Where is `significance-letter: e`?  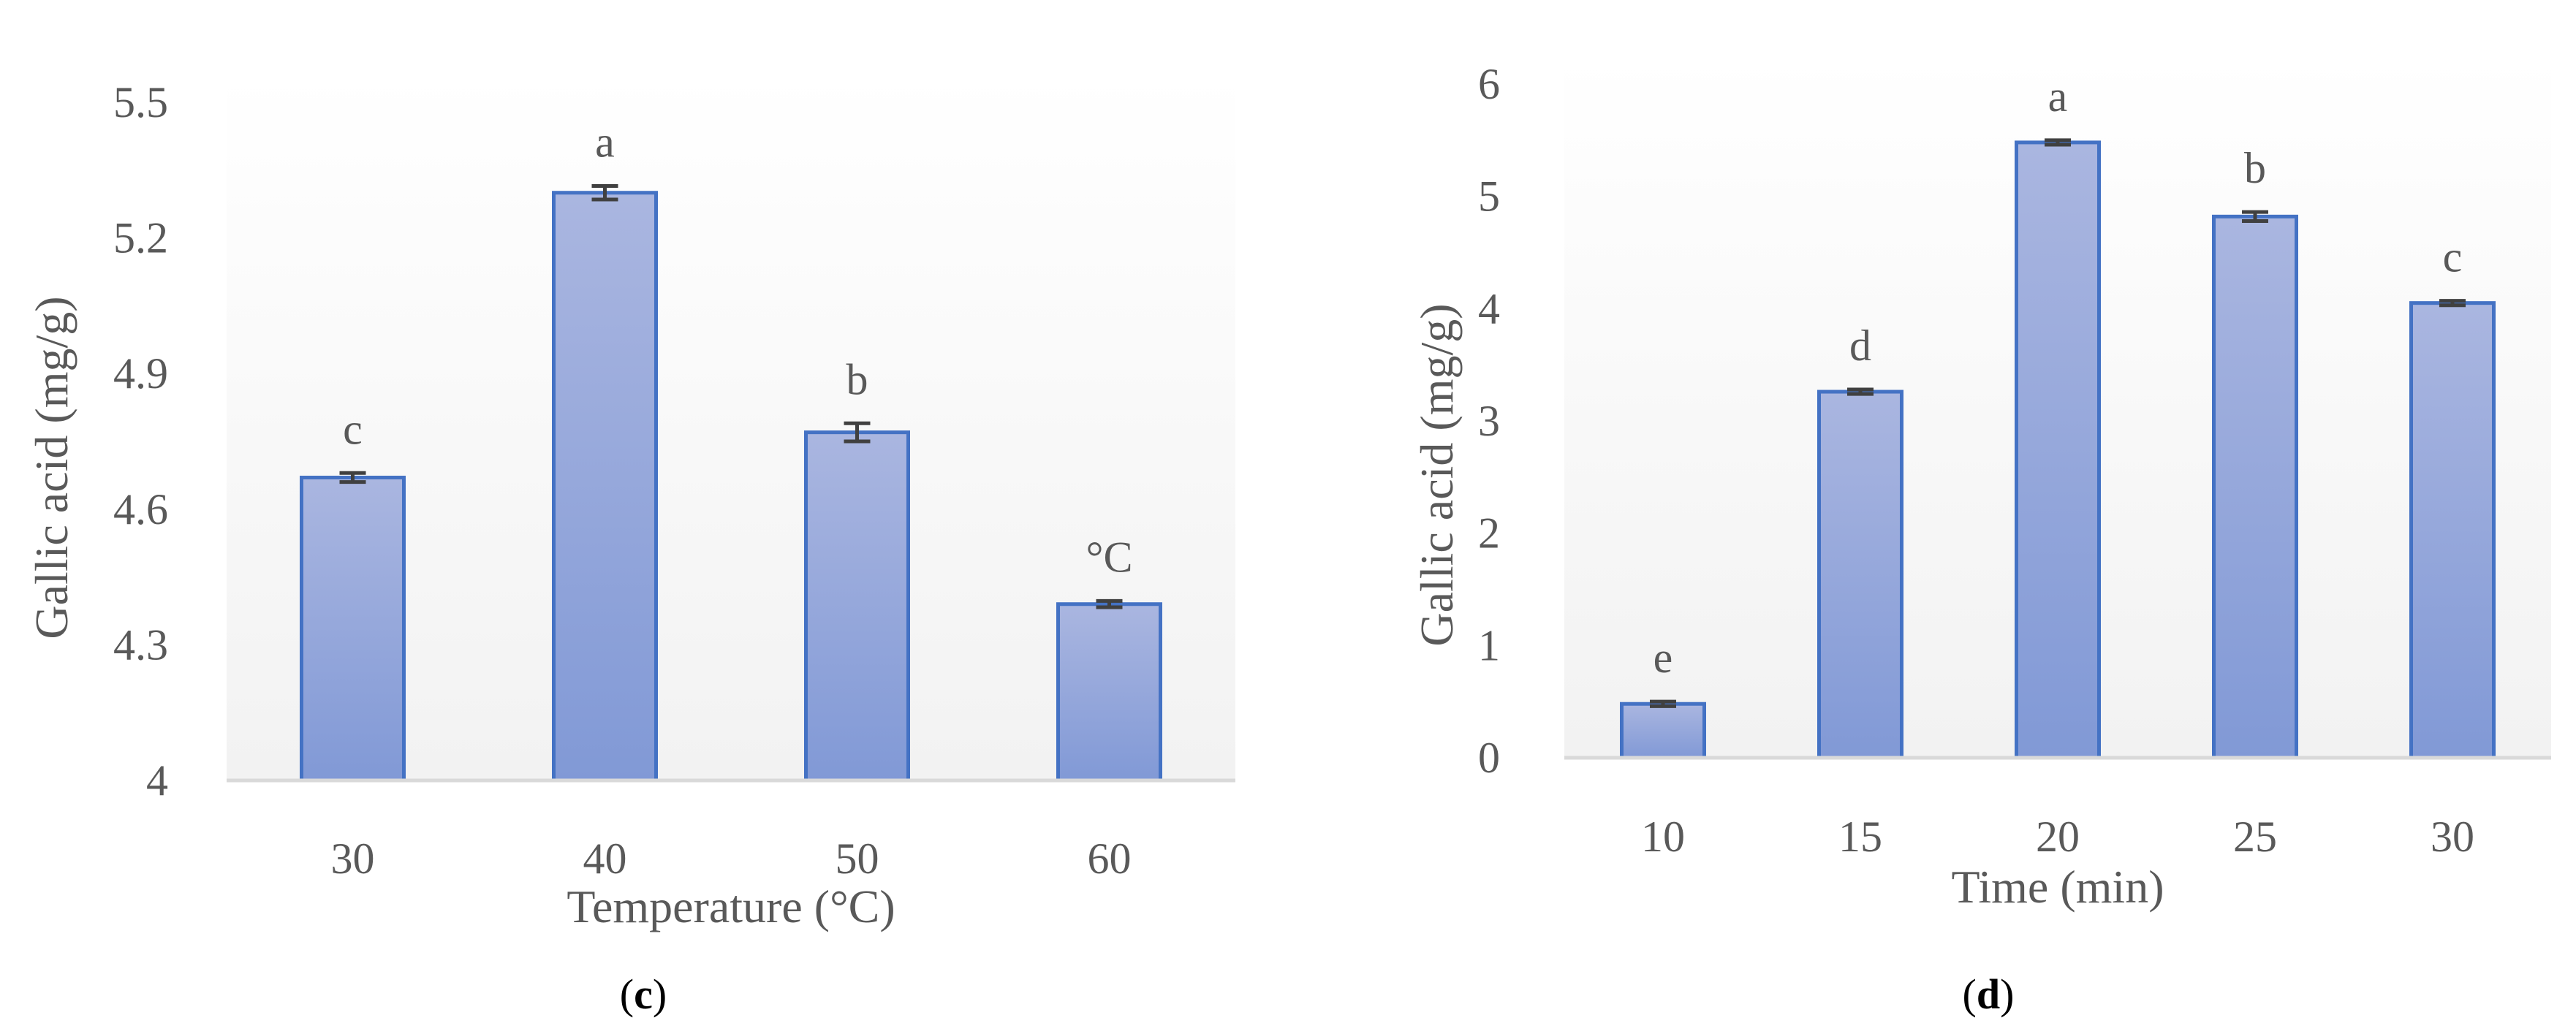
significance-letter: e is located at coordinates (1663, 658).